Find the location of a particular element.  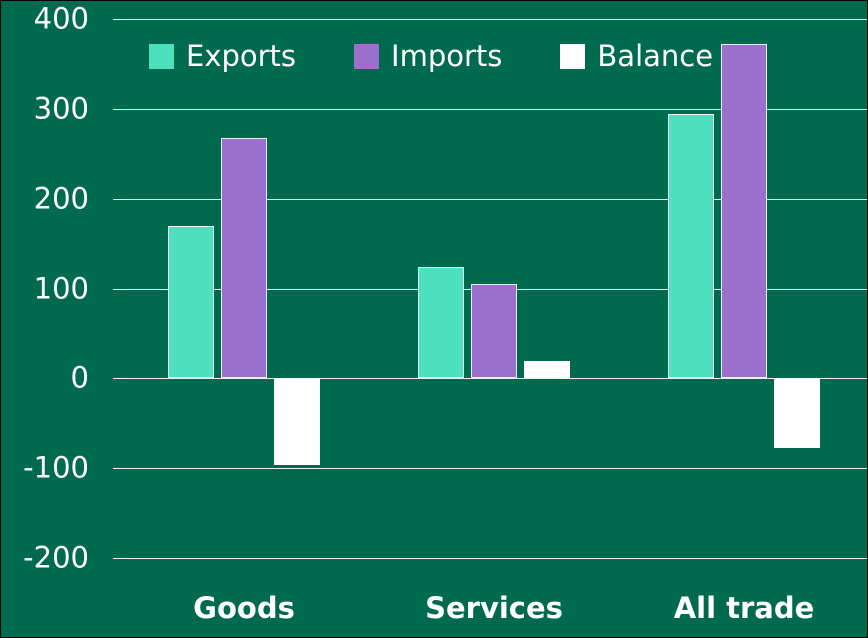

y-axis-tick-label: 200 is located at coordinates (61, 198).